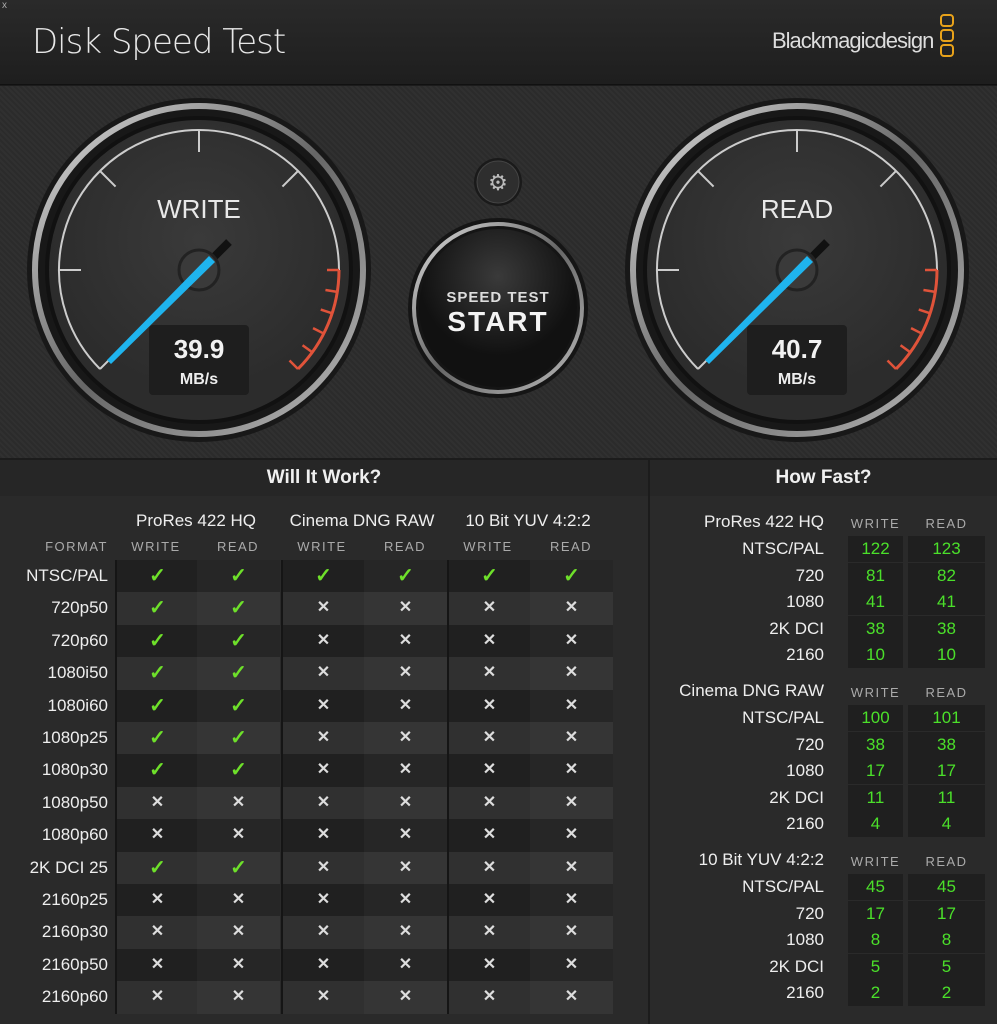  Describe the element at coordinates (4, 5) in the screenshot. I see `close-button: x` at that location.